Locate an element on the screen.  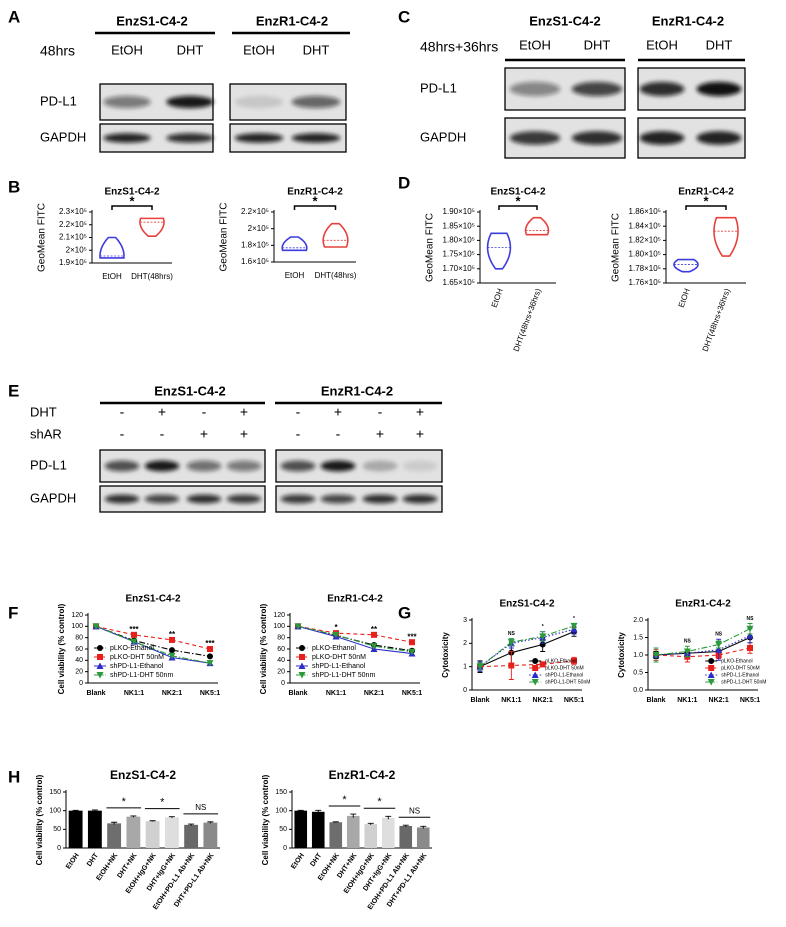
x-tick-label: DHT(48hrs) is located at coordinates (152, 276).